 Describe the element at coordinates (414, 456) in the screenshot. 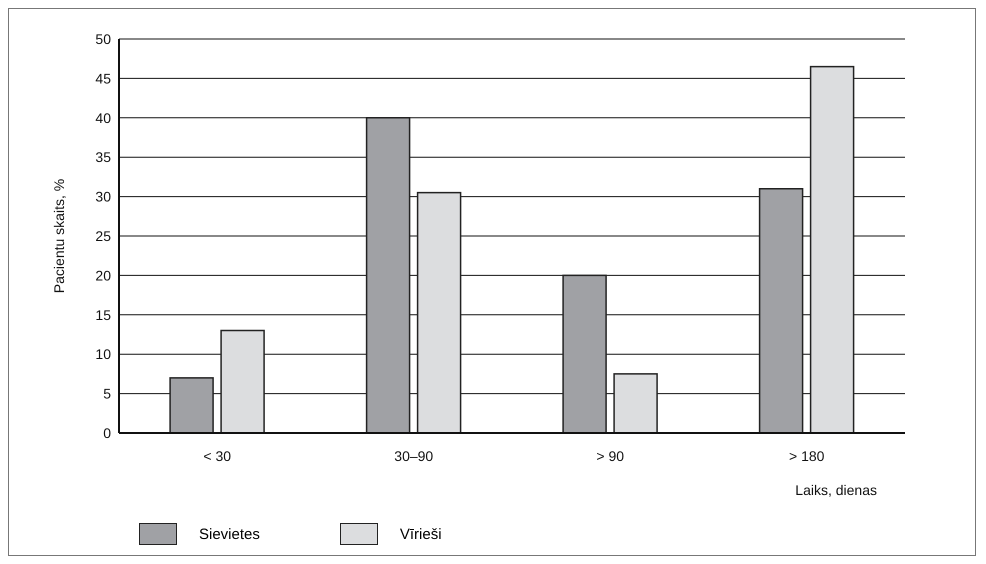

I see `x-tick-label: 30–90` at that location.